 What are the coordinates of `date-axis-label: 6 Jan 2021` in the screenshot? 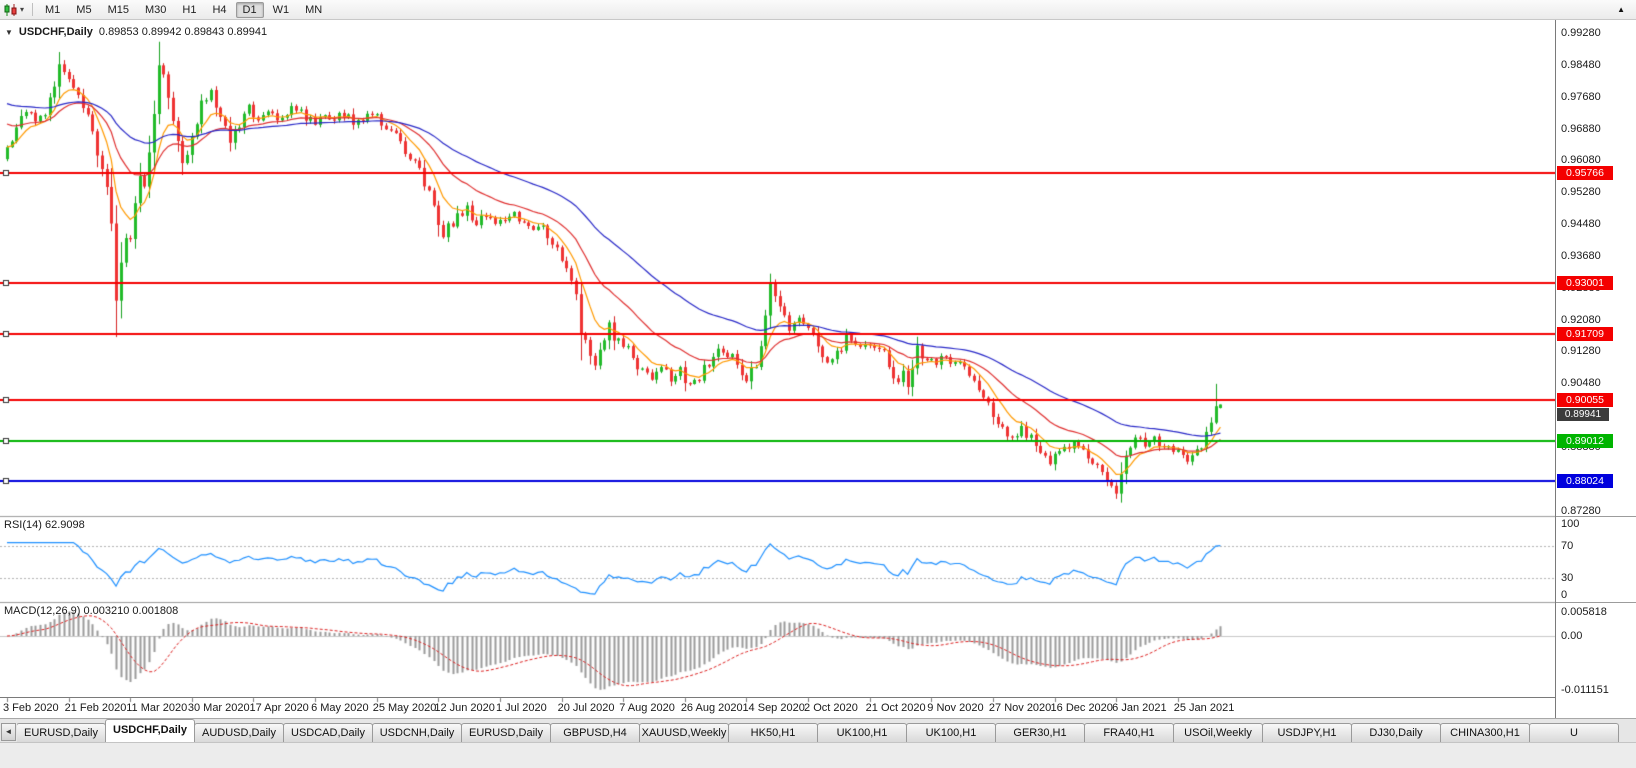 It's located at (1139, 708).